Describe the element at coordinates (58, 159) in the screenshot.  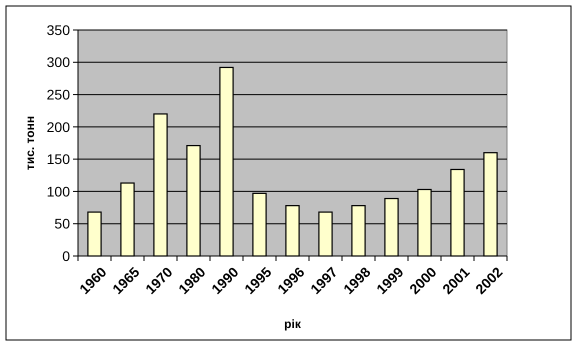
I see `y-tick-label: 150` at that location.